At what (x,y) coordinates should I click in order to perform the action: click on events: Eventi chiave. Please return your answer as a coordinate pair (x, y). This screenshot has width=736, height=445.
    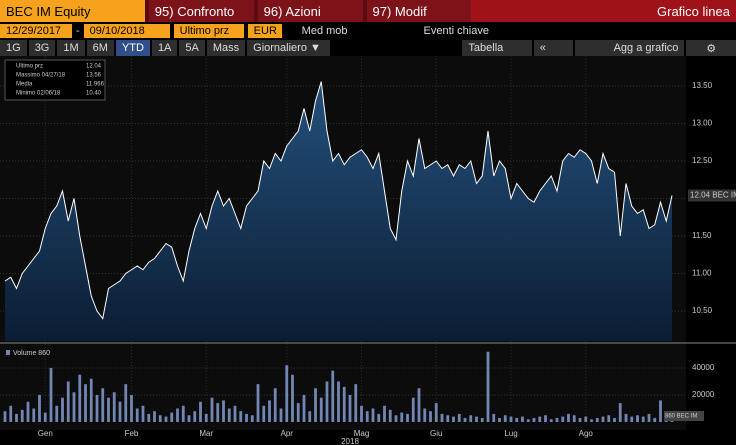
    Looking at the image, I should click on (456, 31).